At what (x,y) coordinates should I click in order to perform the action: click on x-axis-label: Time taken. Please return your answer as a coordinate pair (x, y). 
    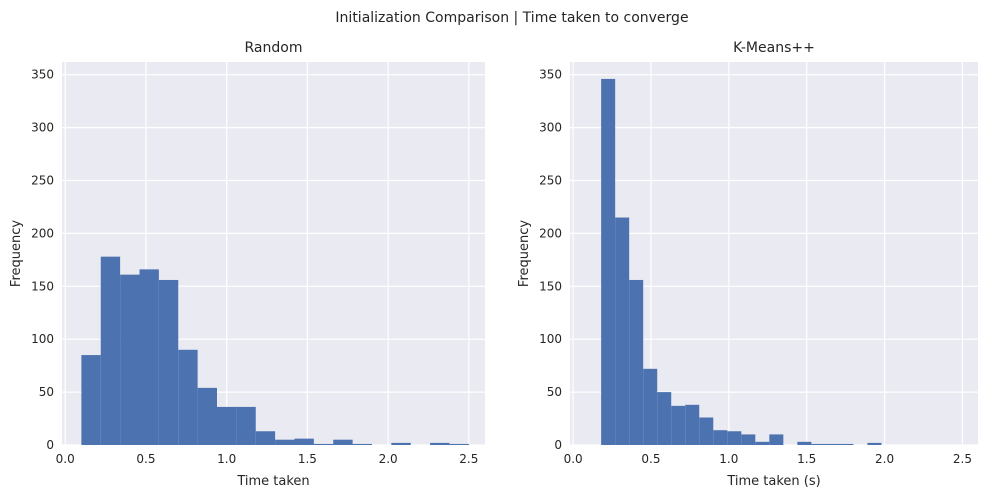
    Looking at the image, I should click on (272, 481).